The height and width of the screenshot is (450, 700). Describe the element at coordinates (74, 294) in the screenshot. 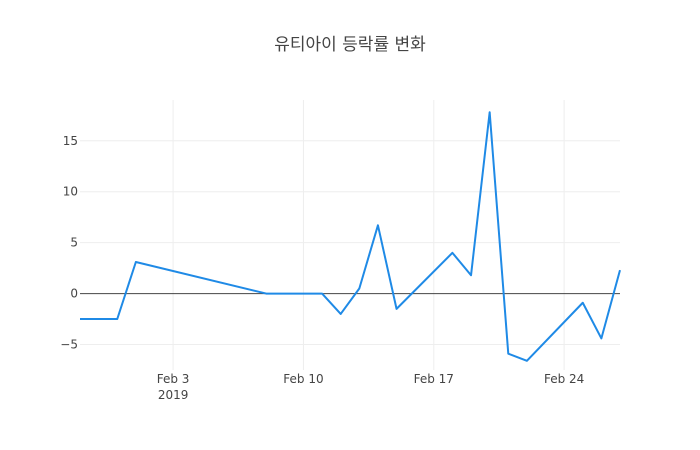

I see `y-tick-label: 0` at that location.